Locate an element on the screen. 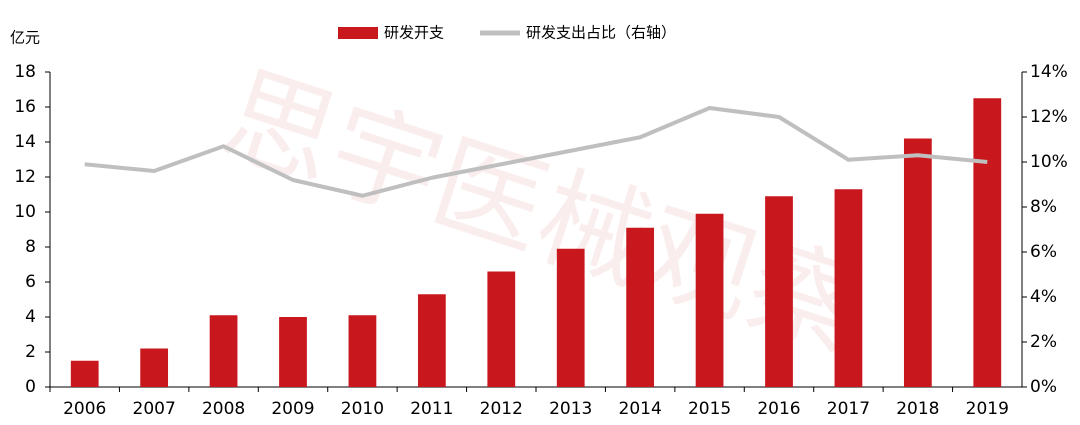 The width and height of the screenshot is (1080, 425). y2-tick-label: 2% is located at coordinates (1043, 342).